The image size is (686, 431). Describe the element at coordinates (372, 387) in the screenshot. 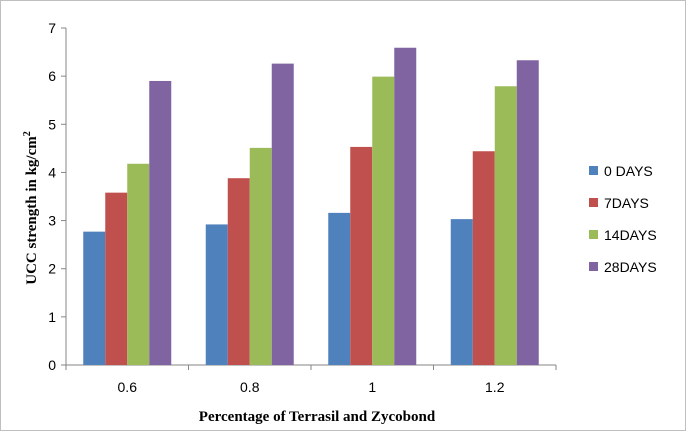

I see `x-tick-label: 1` at that location.